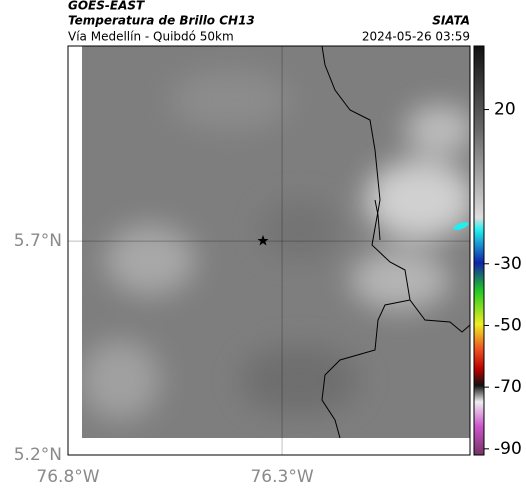 The image size is (526, 491). I want to click on colorbar, so click(479, 250).